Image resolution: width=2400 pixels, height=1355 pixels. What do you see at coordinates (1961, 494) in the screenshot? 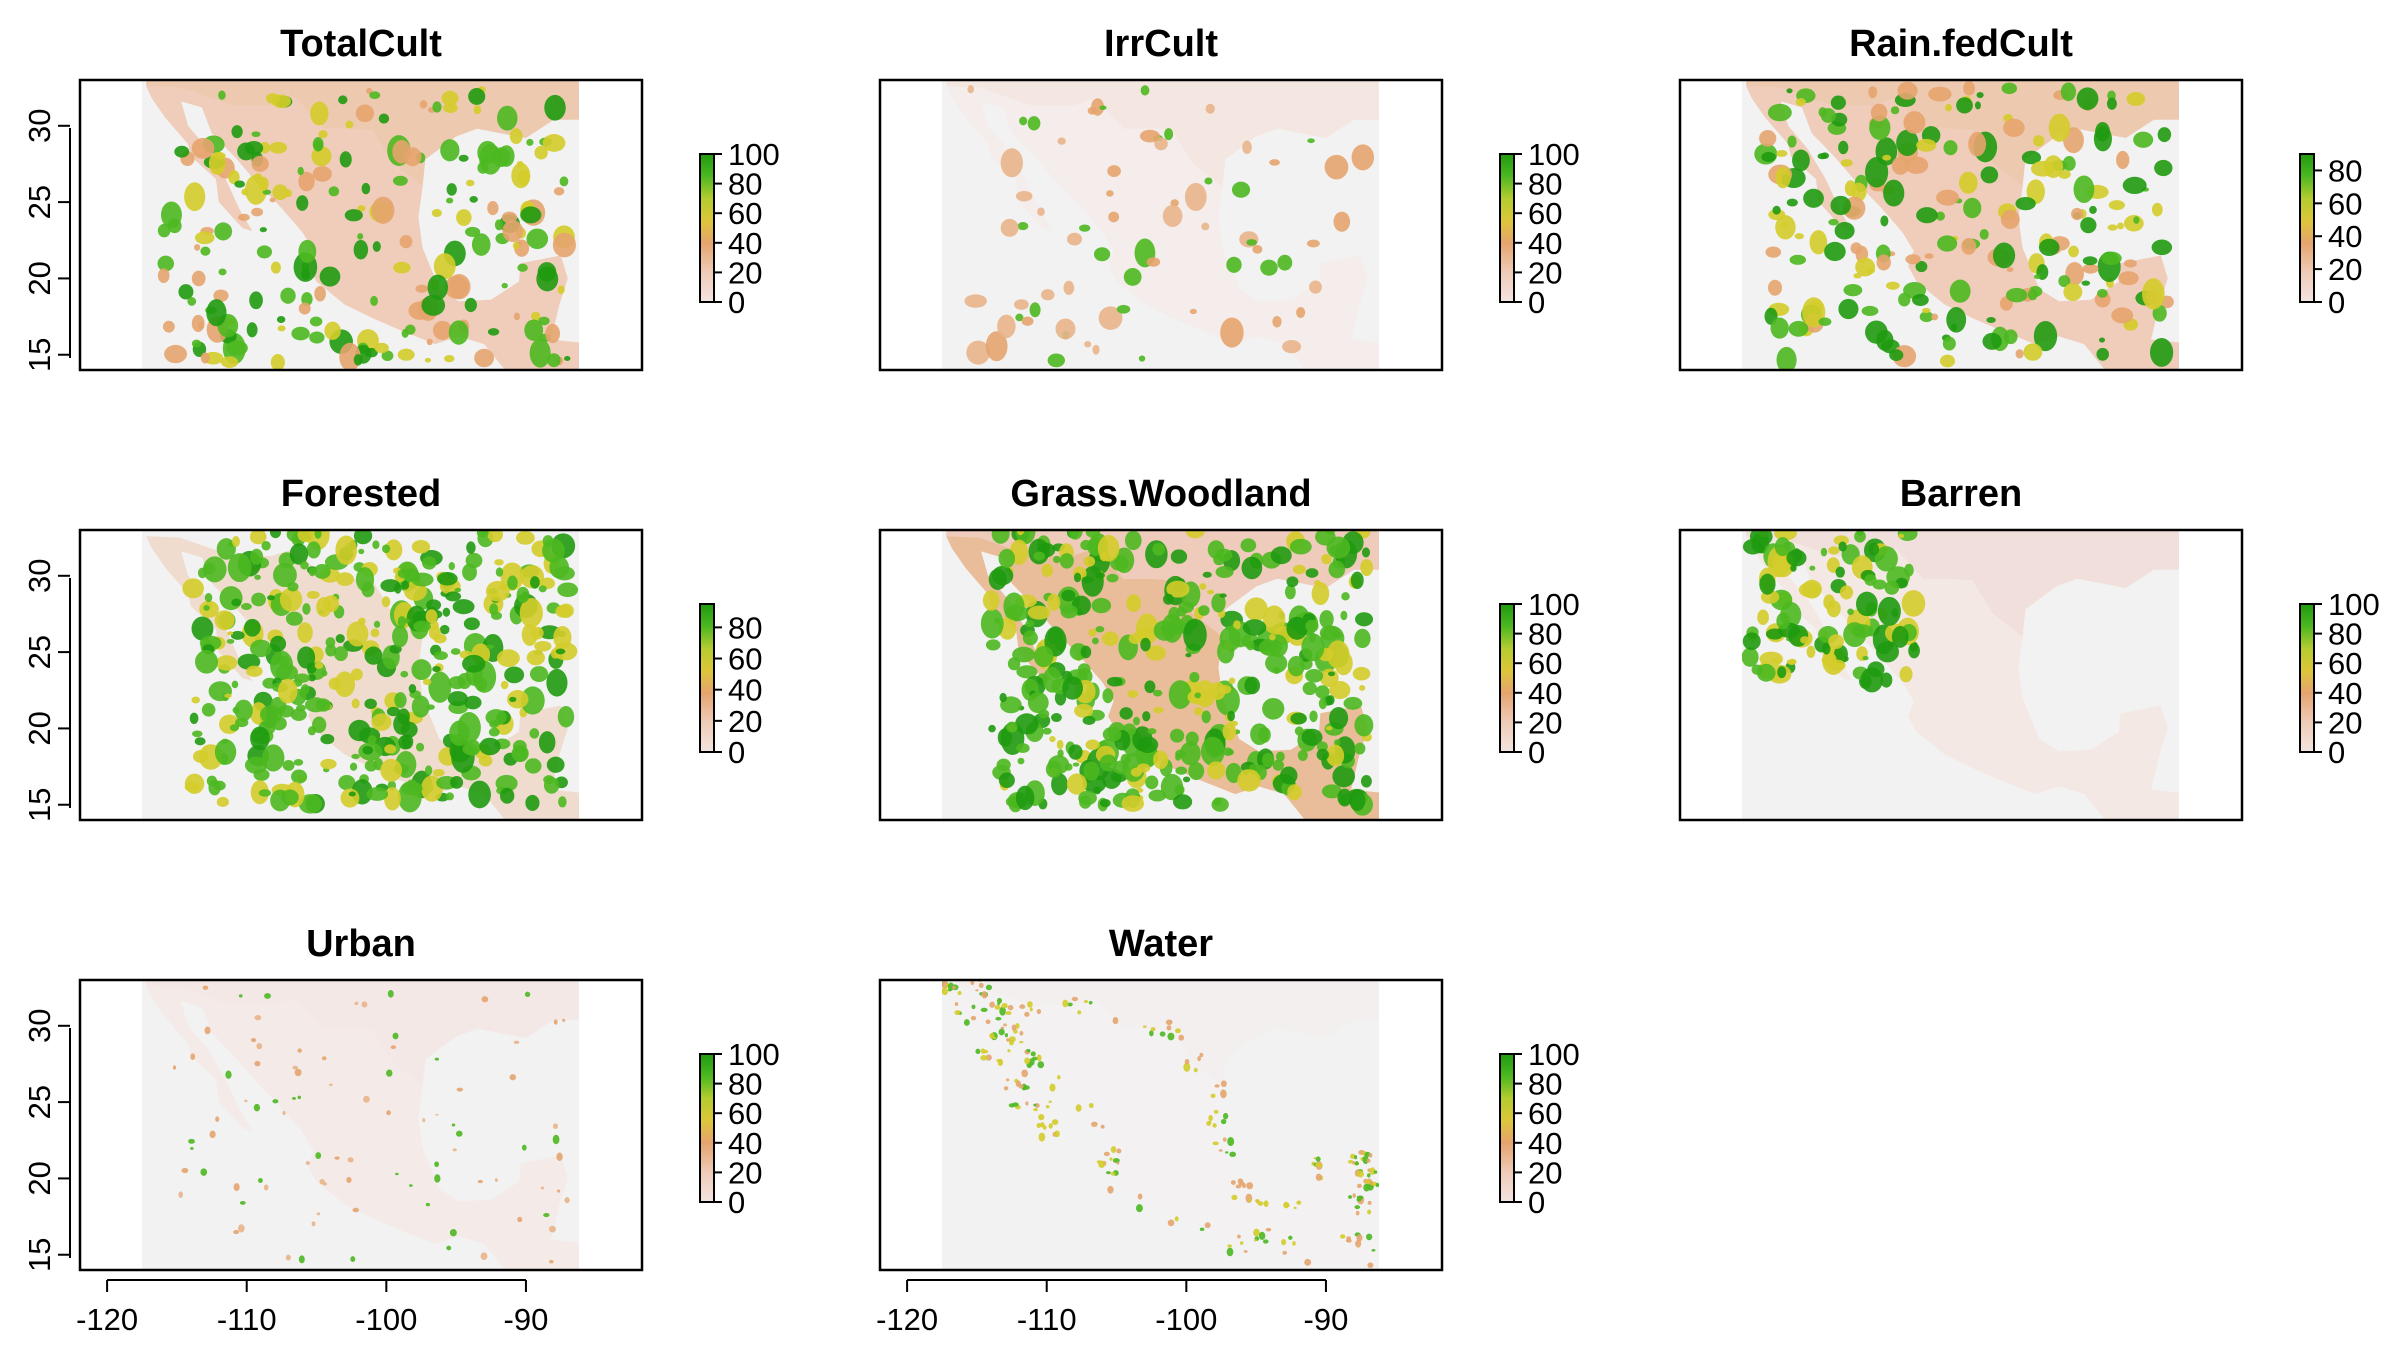
I see `panel-title: Barren` at bounding box center [1961, 494].